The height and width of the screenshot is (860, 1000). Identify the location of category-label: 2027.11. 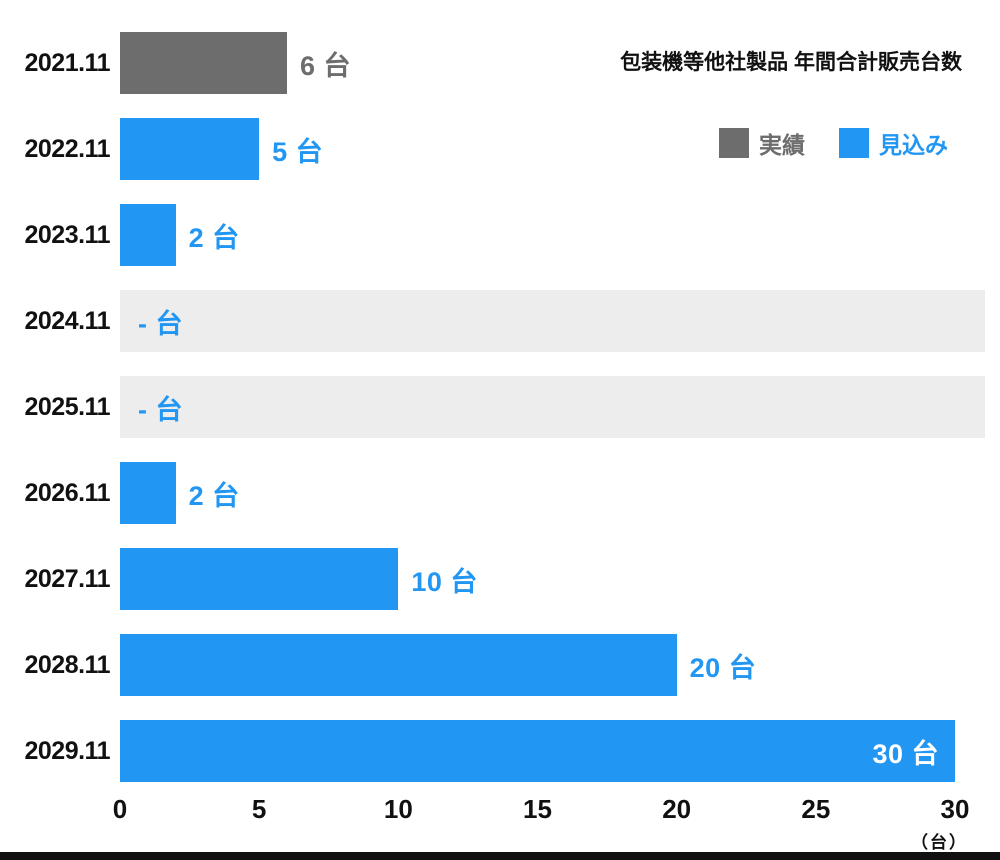
(67, 578).